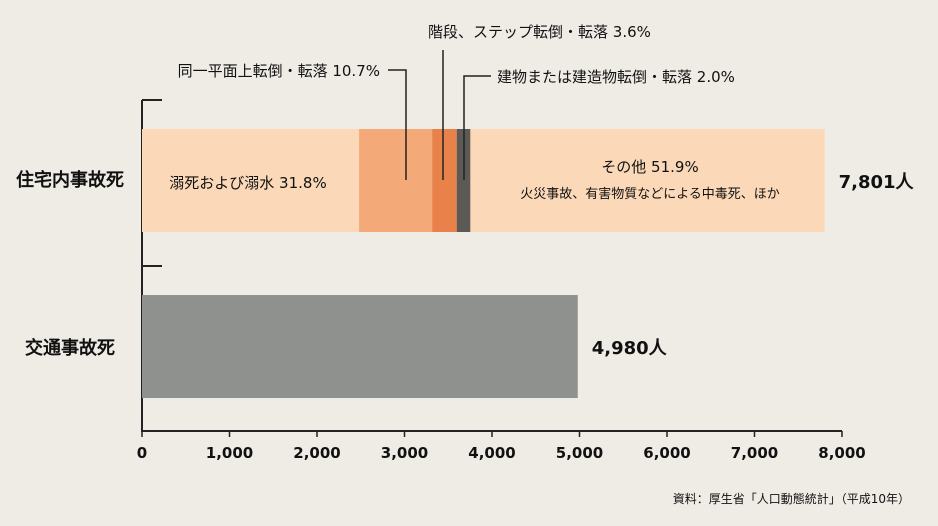 The width and height of the screenshot is (938, 526). I want to click on segment-sublabel-other: 火災事故、有害物質などによる中毒死、ほか, so click(650, 194).